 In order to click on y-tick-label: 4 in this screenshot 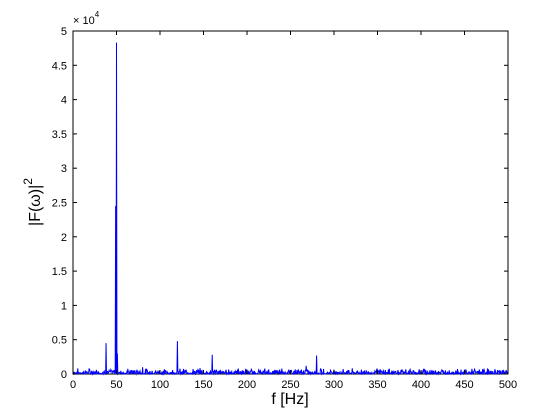, I will do `click(64, 101)`.